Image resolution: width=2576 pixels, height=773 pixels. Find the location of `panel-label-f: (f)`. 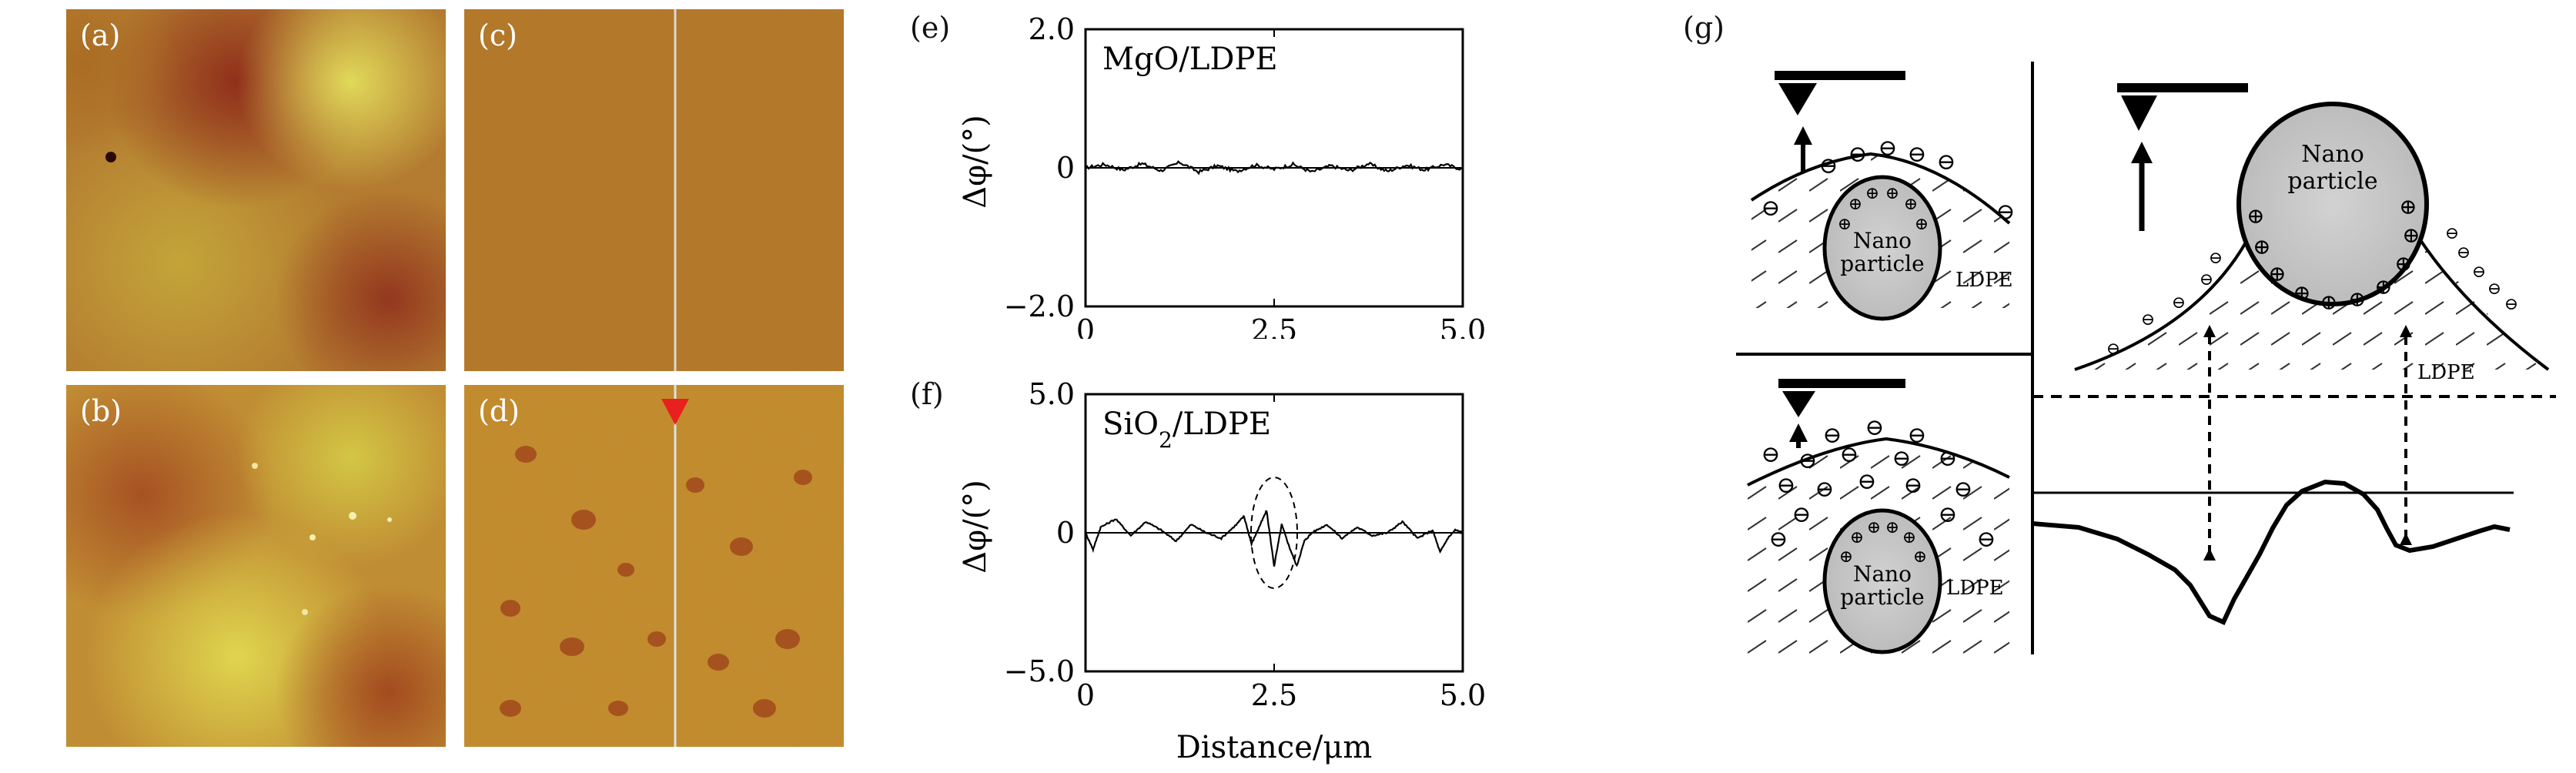

panel-label-f: (f) is located at coordinates (927, 394).